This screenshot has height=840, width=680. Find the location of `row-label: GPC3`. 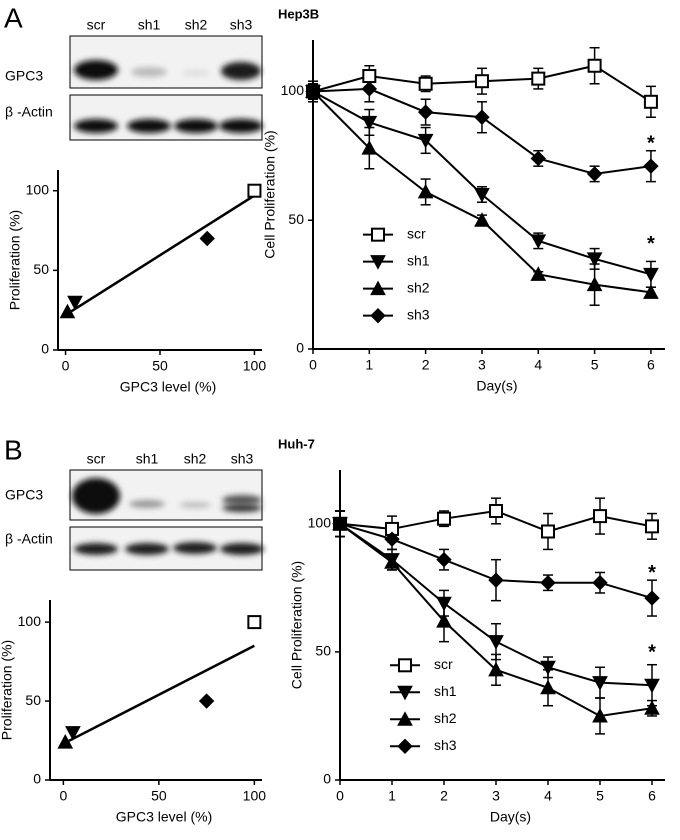

row-label: GPC3 is located at coordinates (24, 76).